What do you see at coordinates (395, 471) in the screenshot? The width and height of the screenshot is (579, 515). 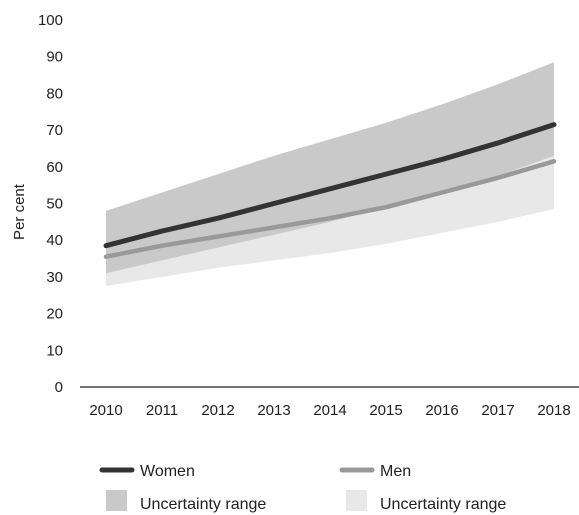 I see `legend-label: Men` at bounding box center [395, 471].